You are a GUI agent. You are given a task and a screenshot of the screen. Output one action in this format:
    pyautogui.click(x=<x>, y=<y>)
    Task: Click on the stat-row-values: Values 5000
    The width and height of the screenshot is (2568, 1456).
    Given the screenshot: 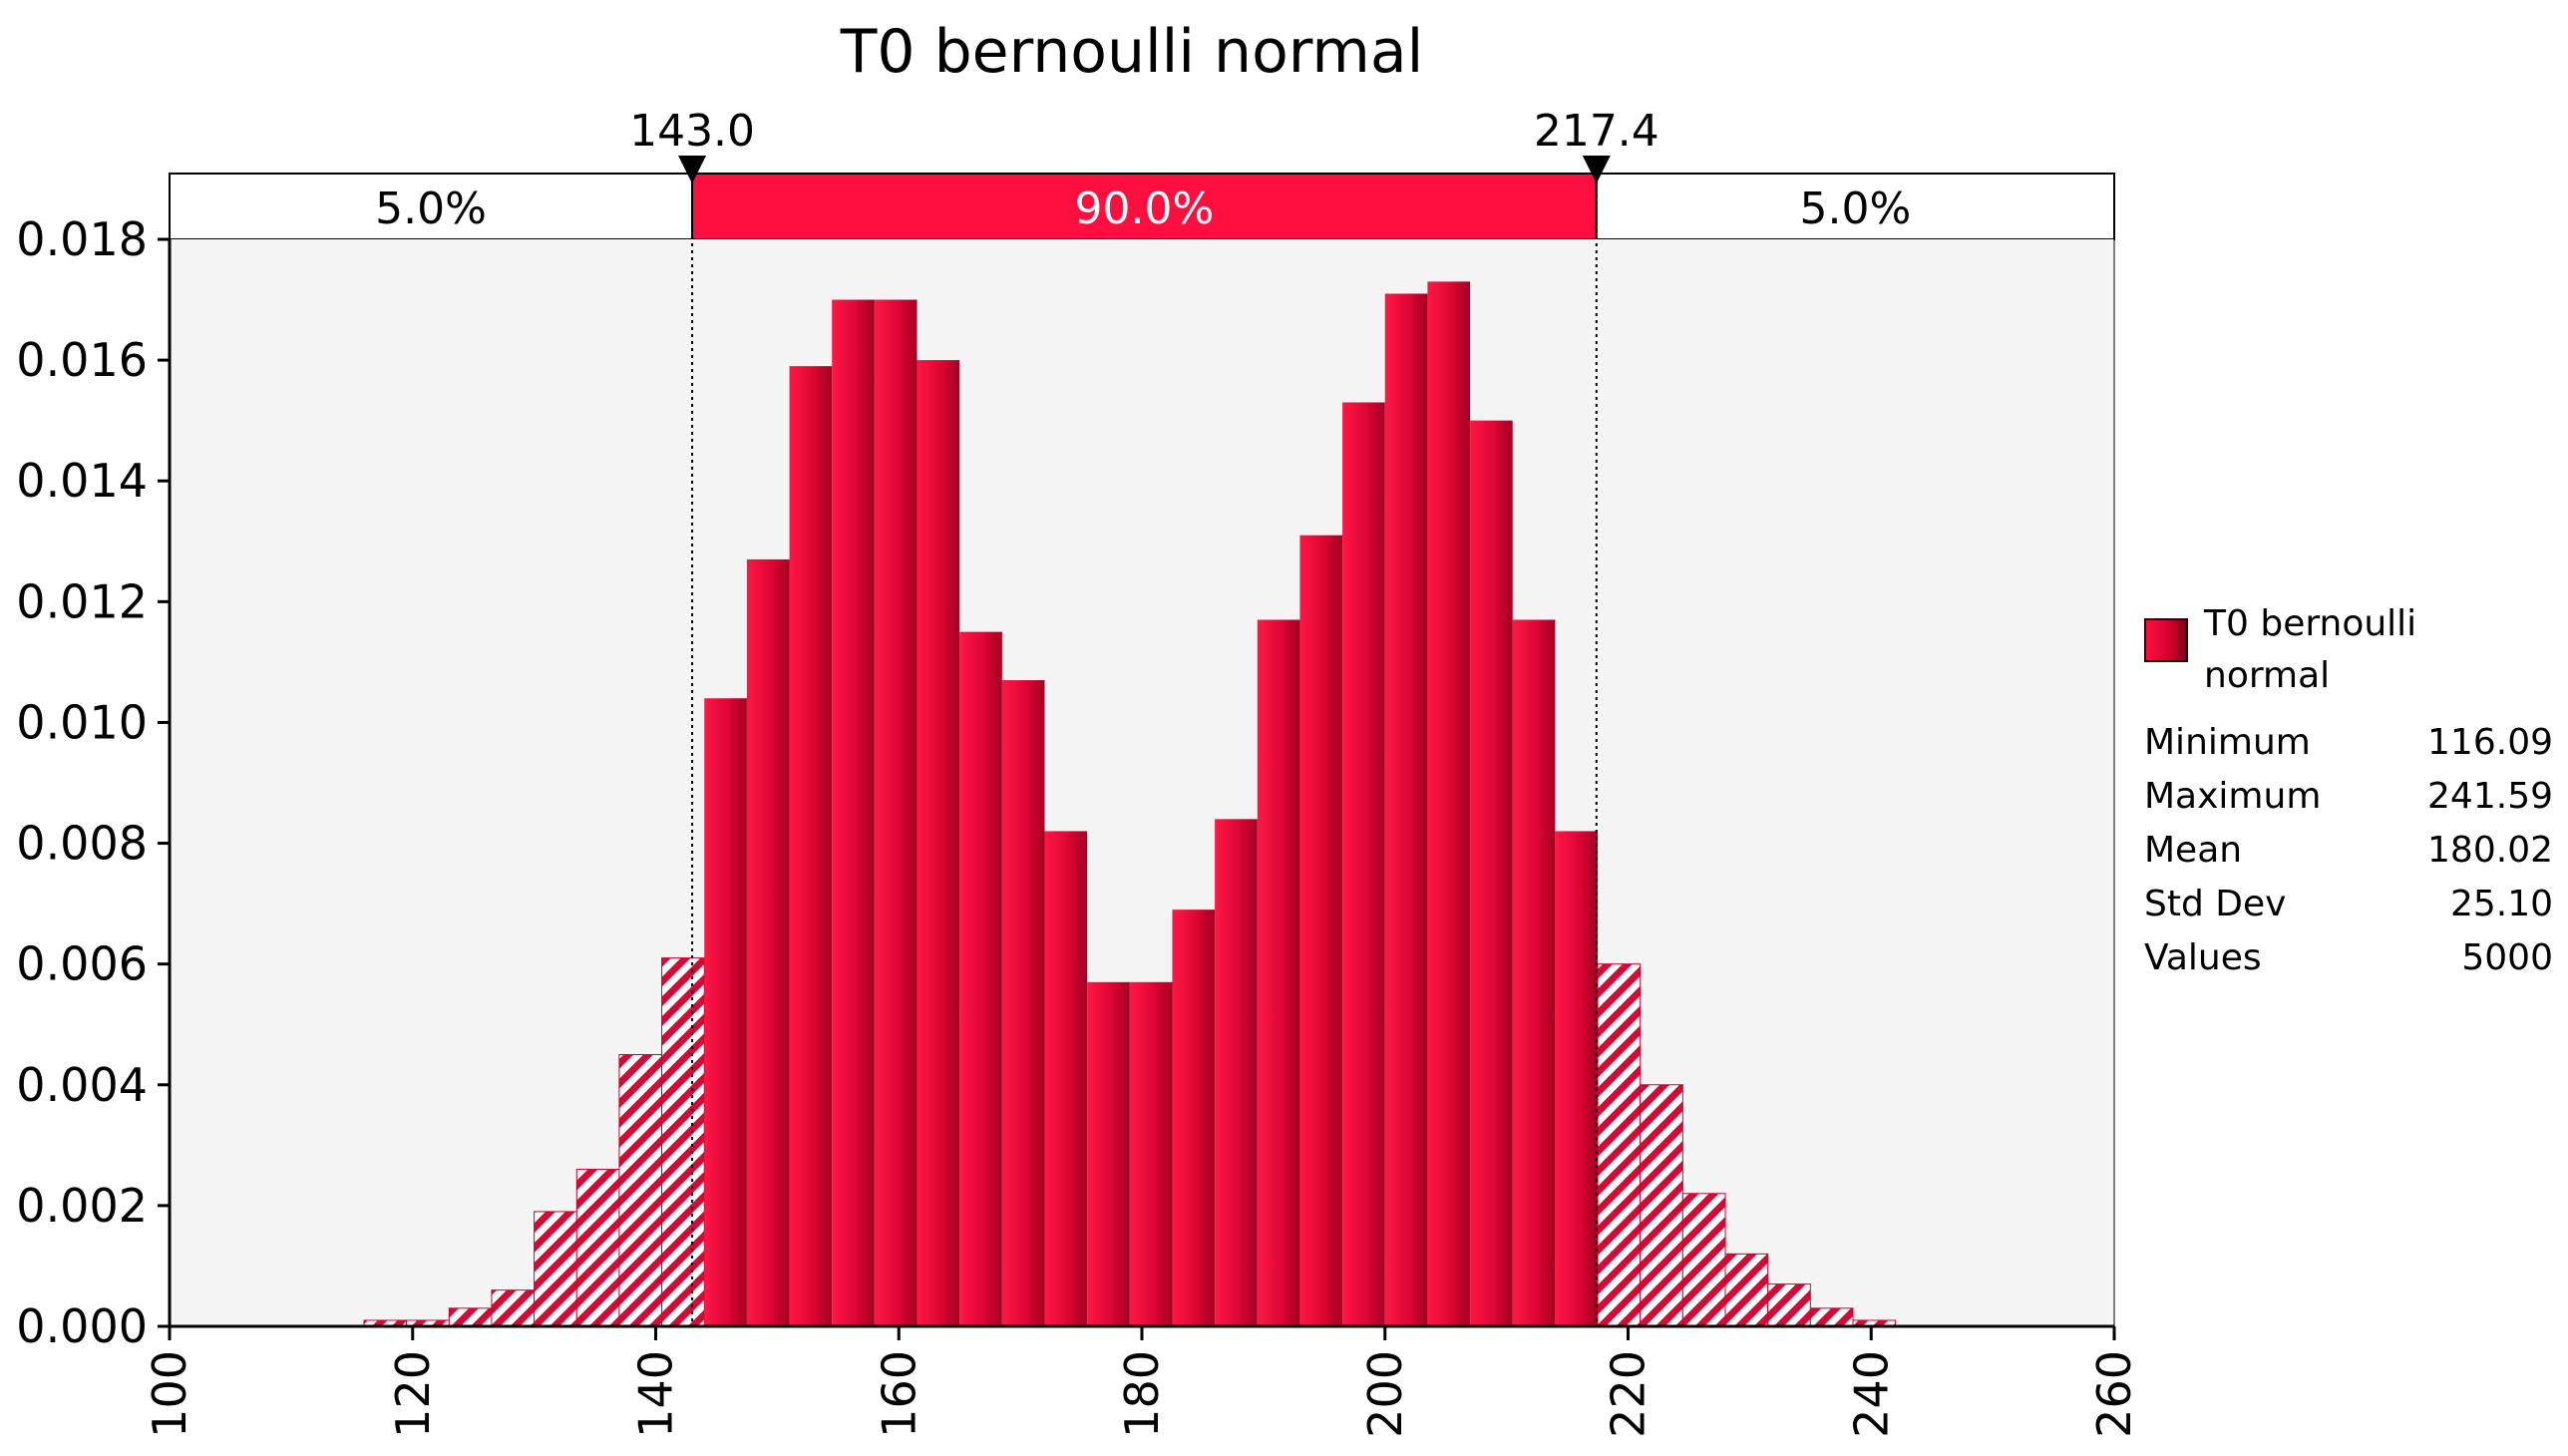 What is the action you would take?
    pyautogui.click(x=2348, y=958)
    